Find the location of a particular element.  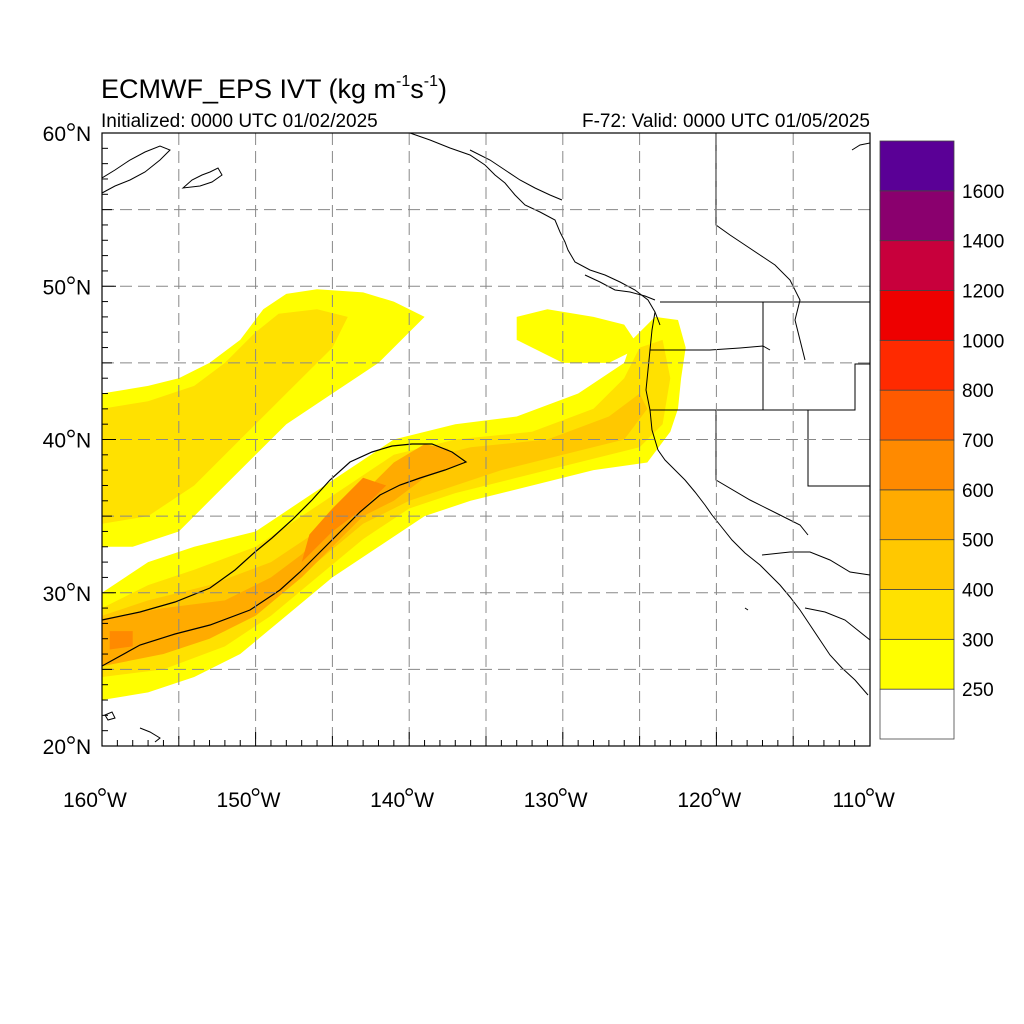

valid-time-subtitle: F-72: Valid: 0000 UTC 01/05/2025 is located at coordinates (726, 121).